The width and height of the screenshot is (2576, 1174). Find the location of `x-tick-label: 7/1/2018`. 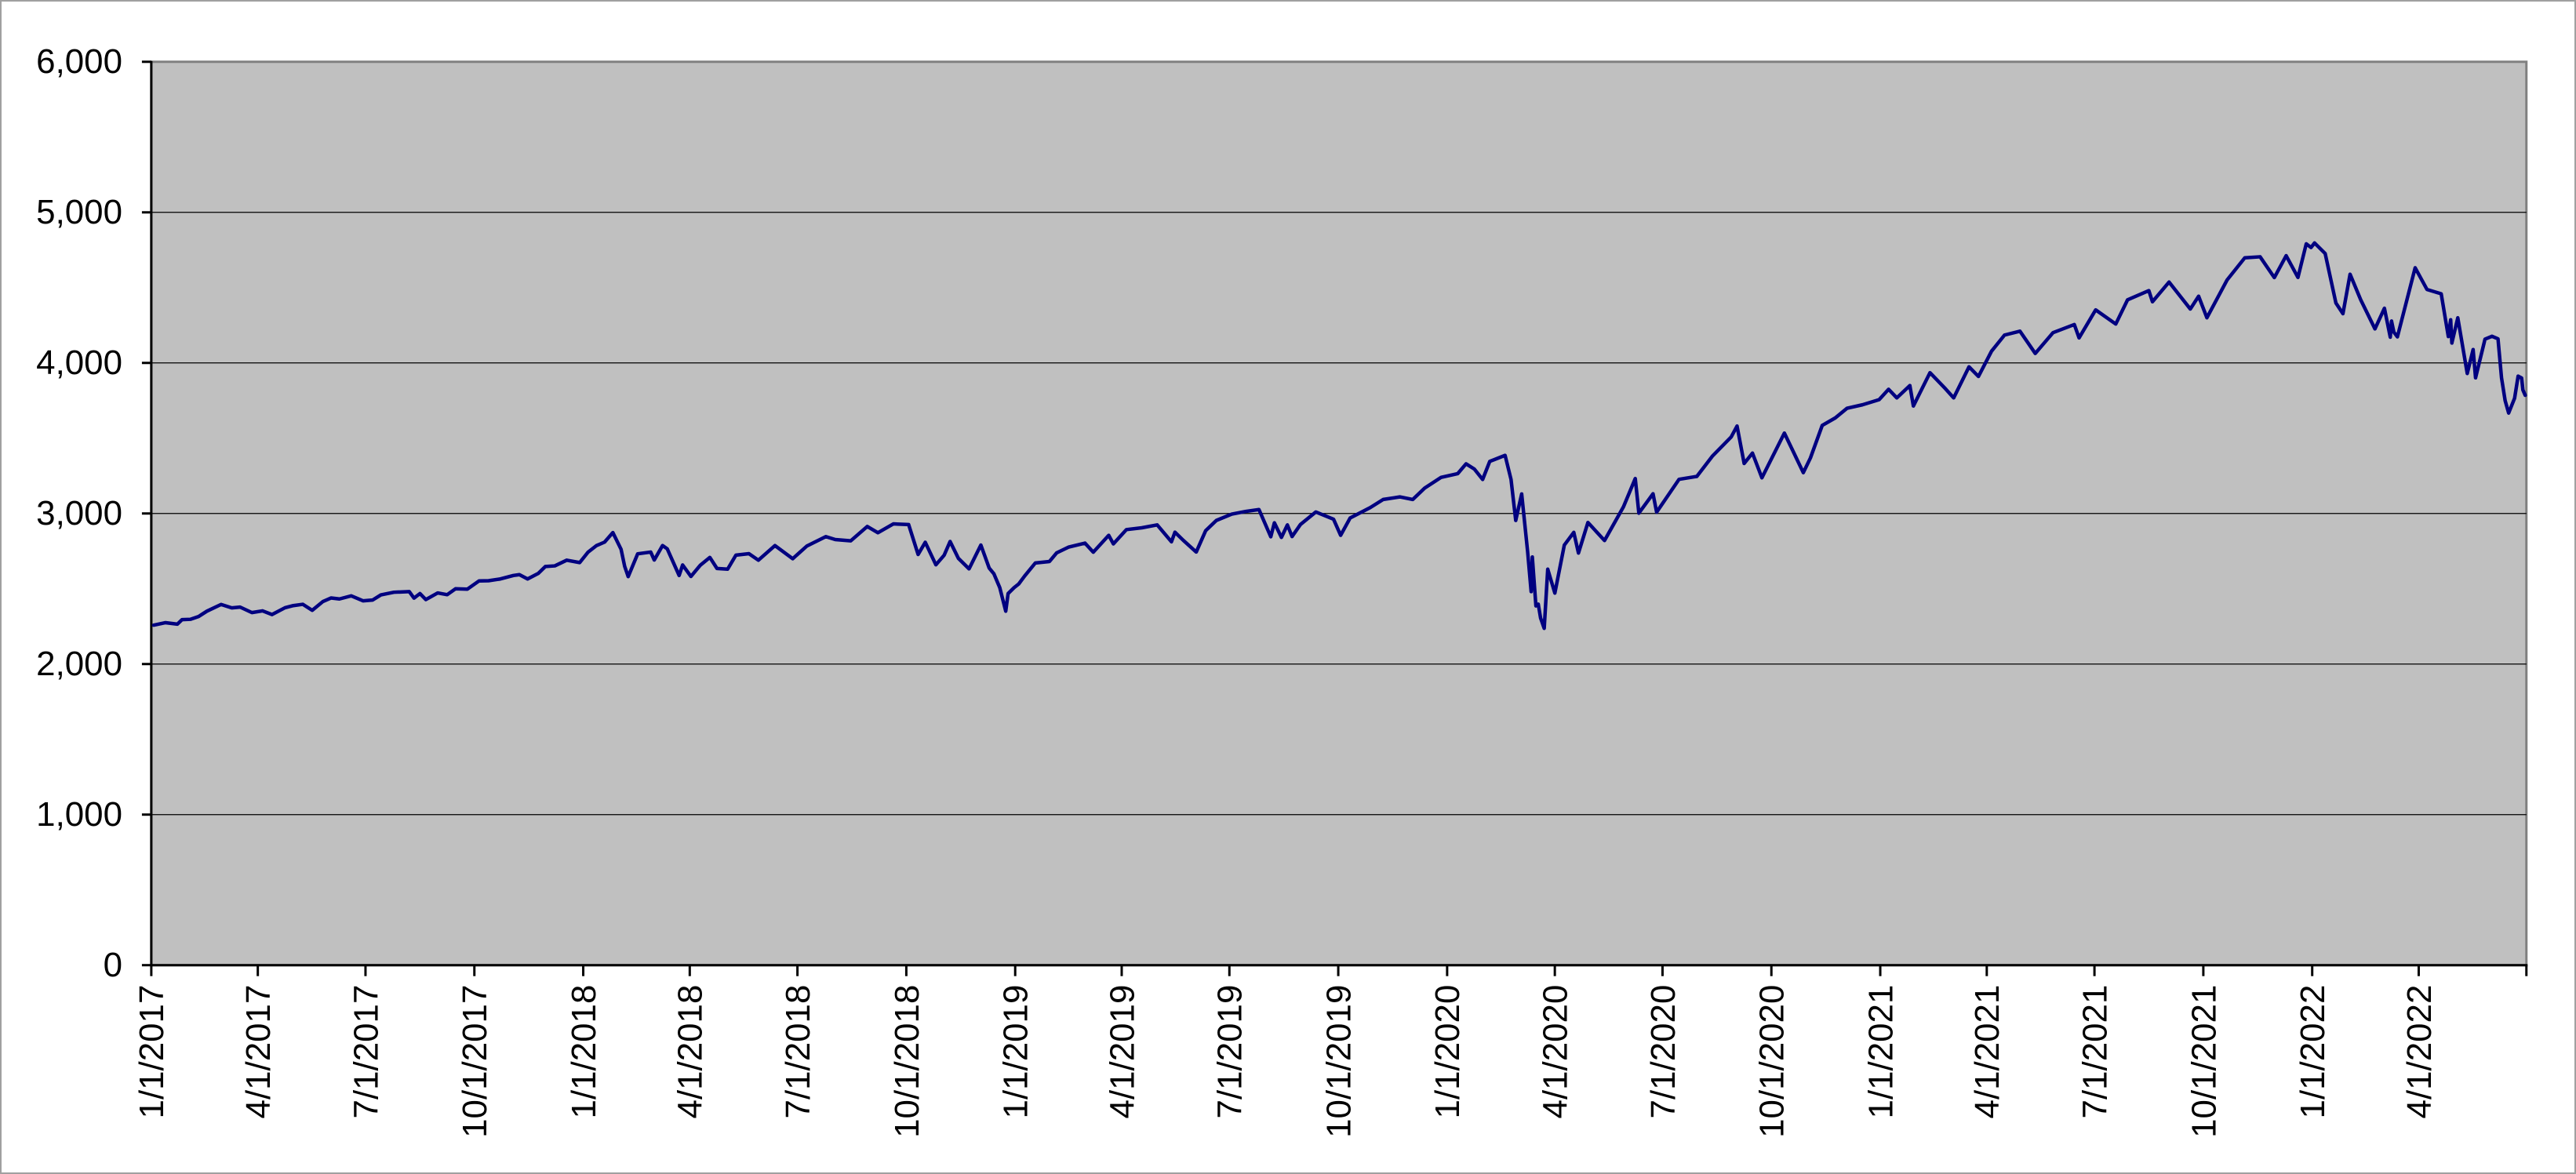

x-tick-label: 7/1/2018 is located at coordinates (798, 1052).